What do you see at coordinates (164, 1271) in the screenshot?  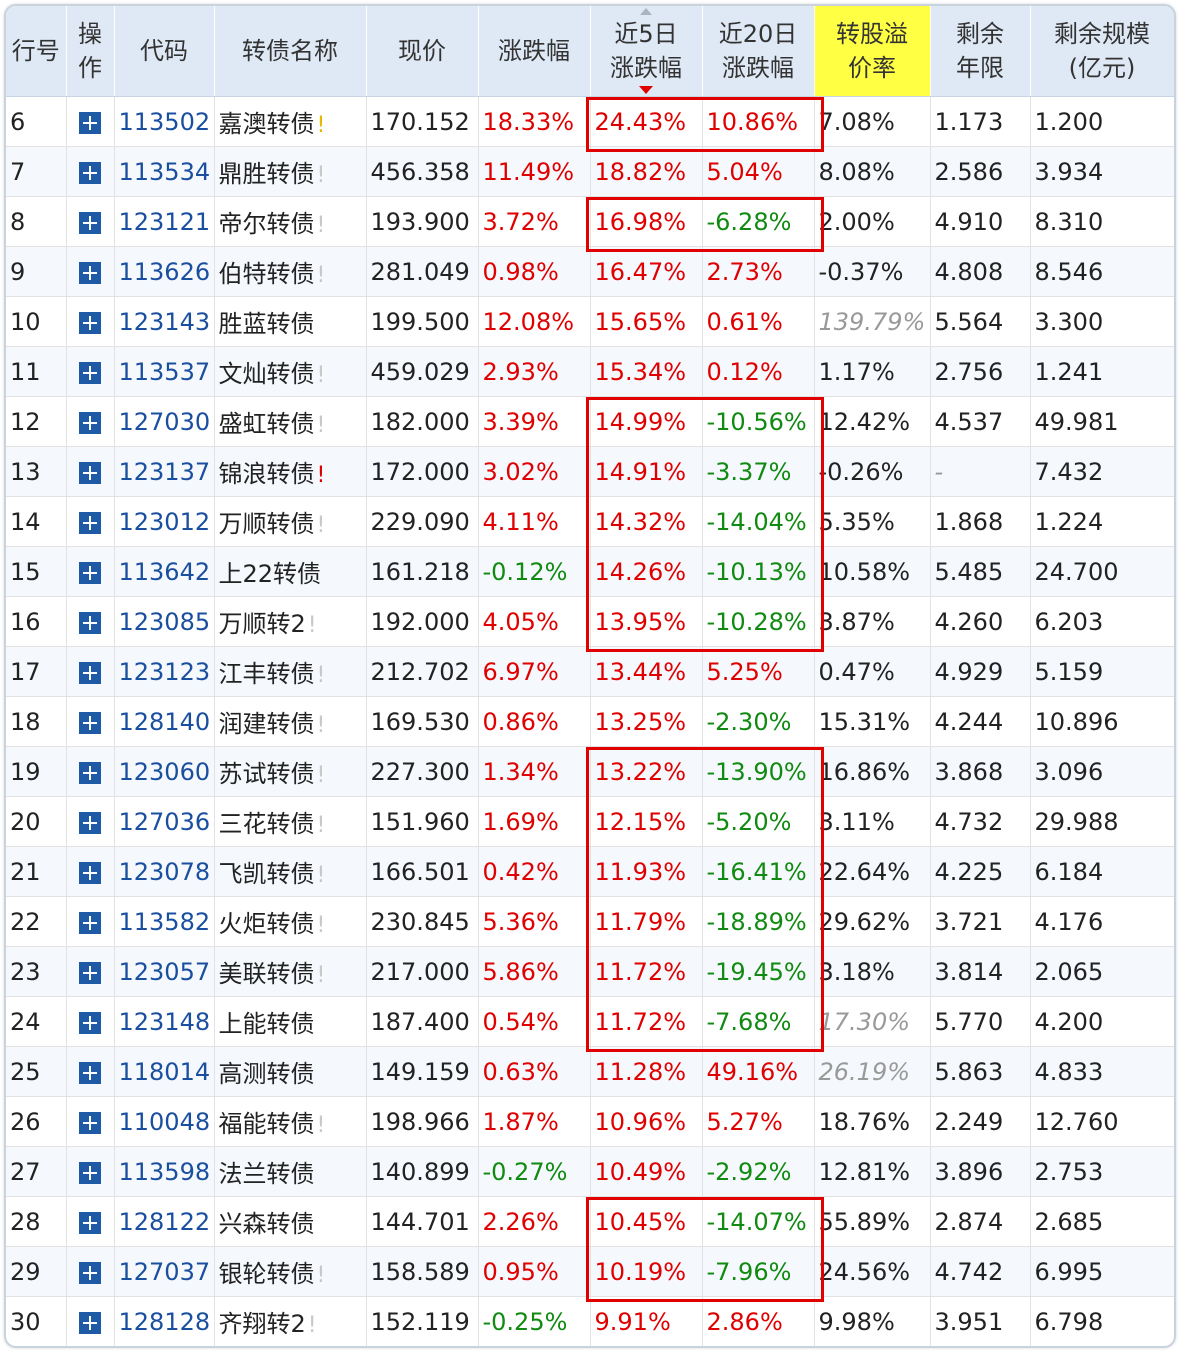 I see `bond-code: 127037` at bounding box center [164, 1271].